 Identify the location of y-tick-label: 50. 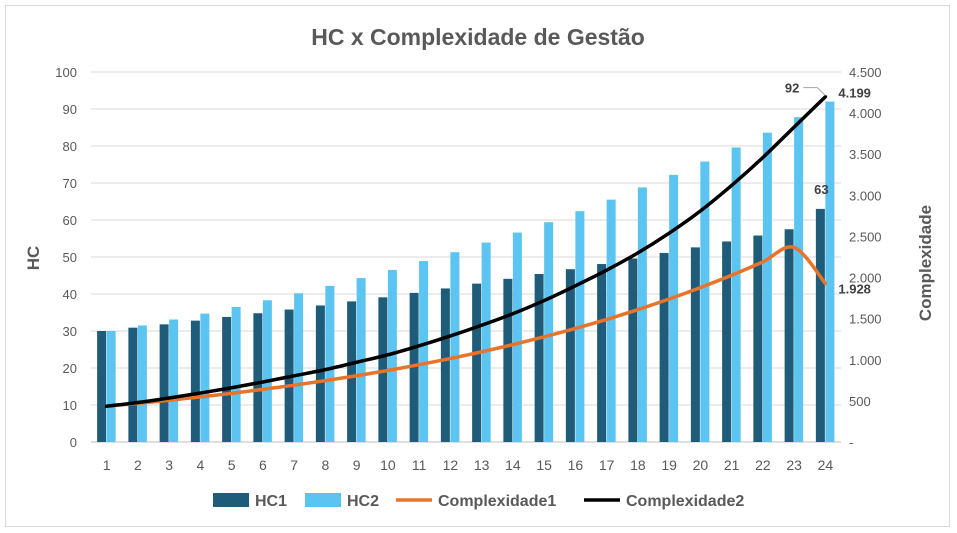
(70, 257).